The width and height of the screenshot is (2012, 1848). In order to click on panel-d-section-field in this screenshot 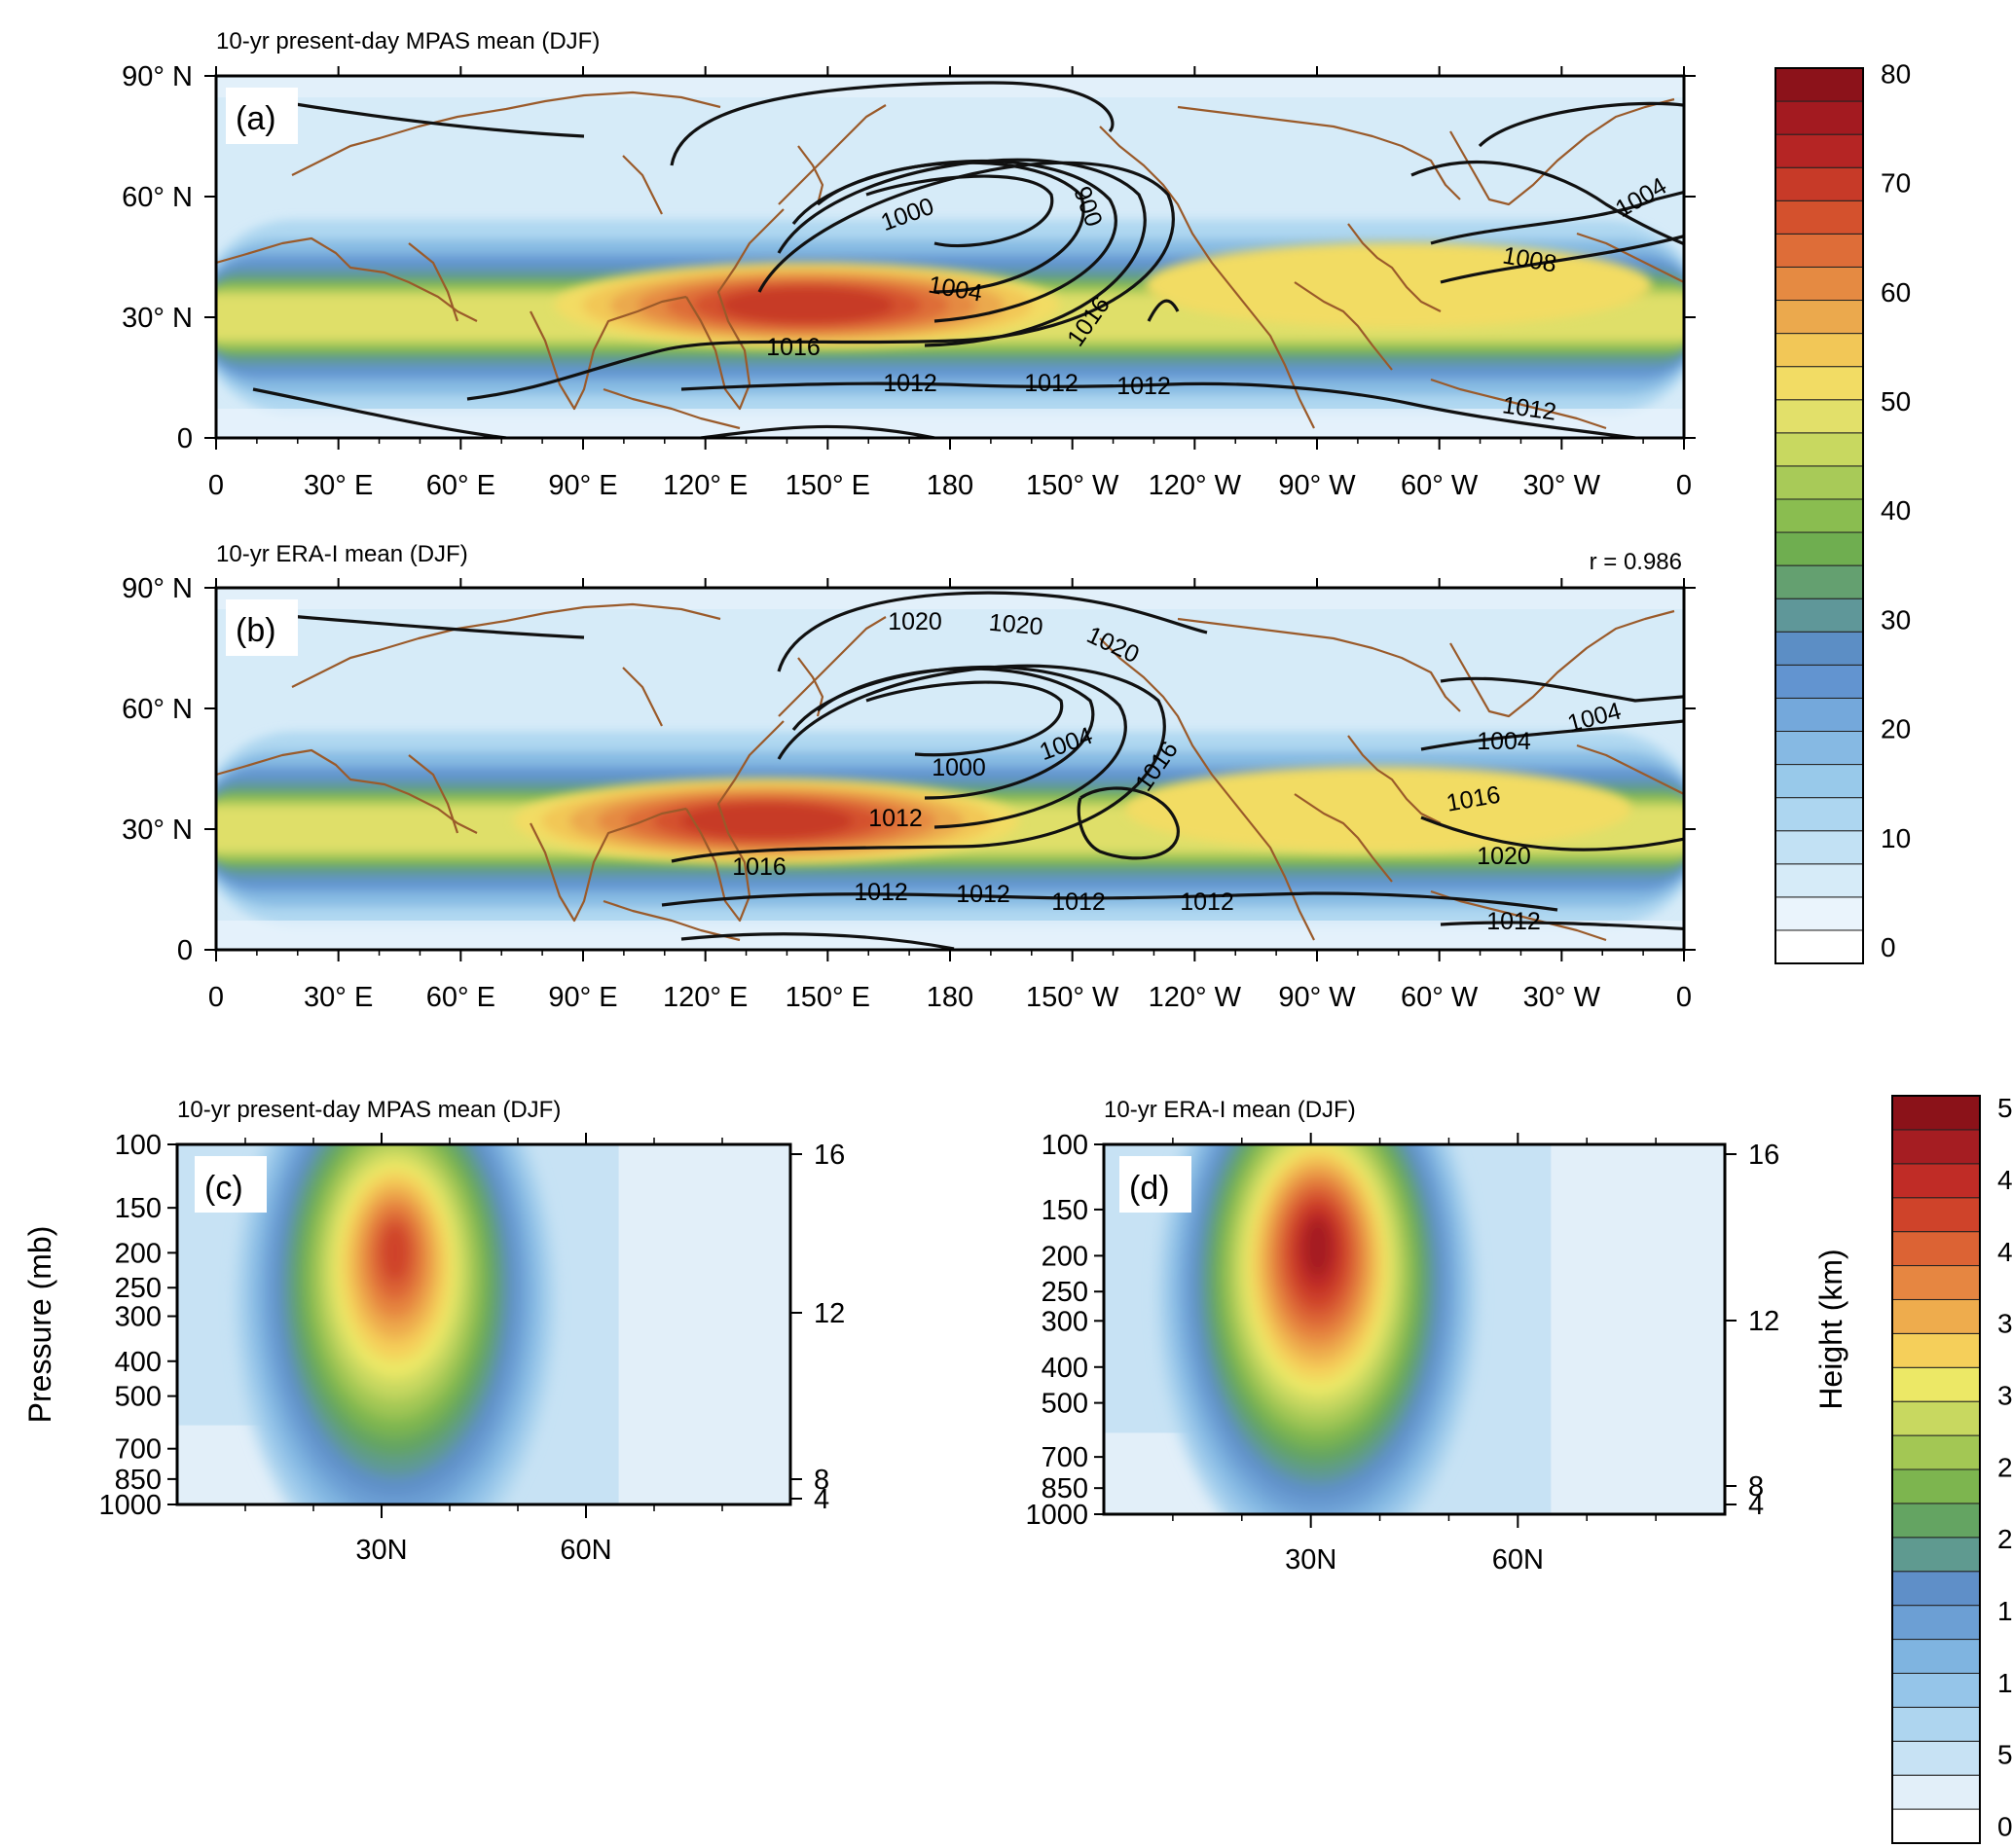, I will do `click(1414, 1329)`.